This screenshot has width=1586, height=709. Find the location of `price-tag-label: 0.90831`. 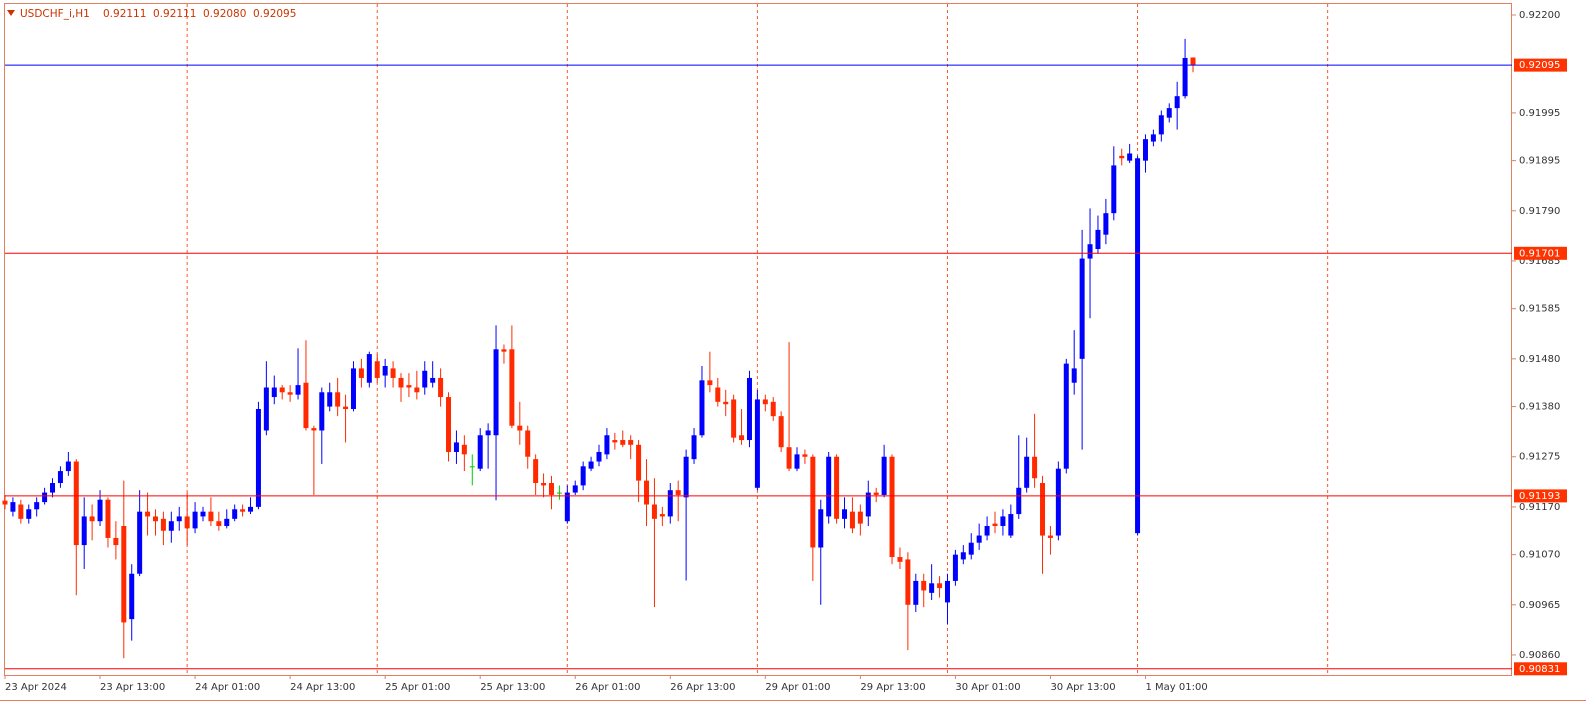

price-tag-label: 0.90831 is located at coordinates (1539, 669).